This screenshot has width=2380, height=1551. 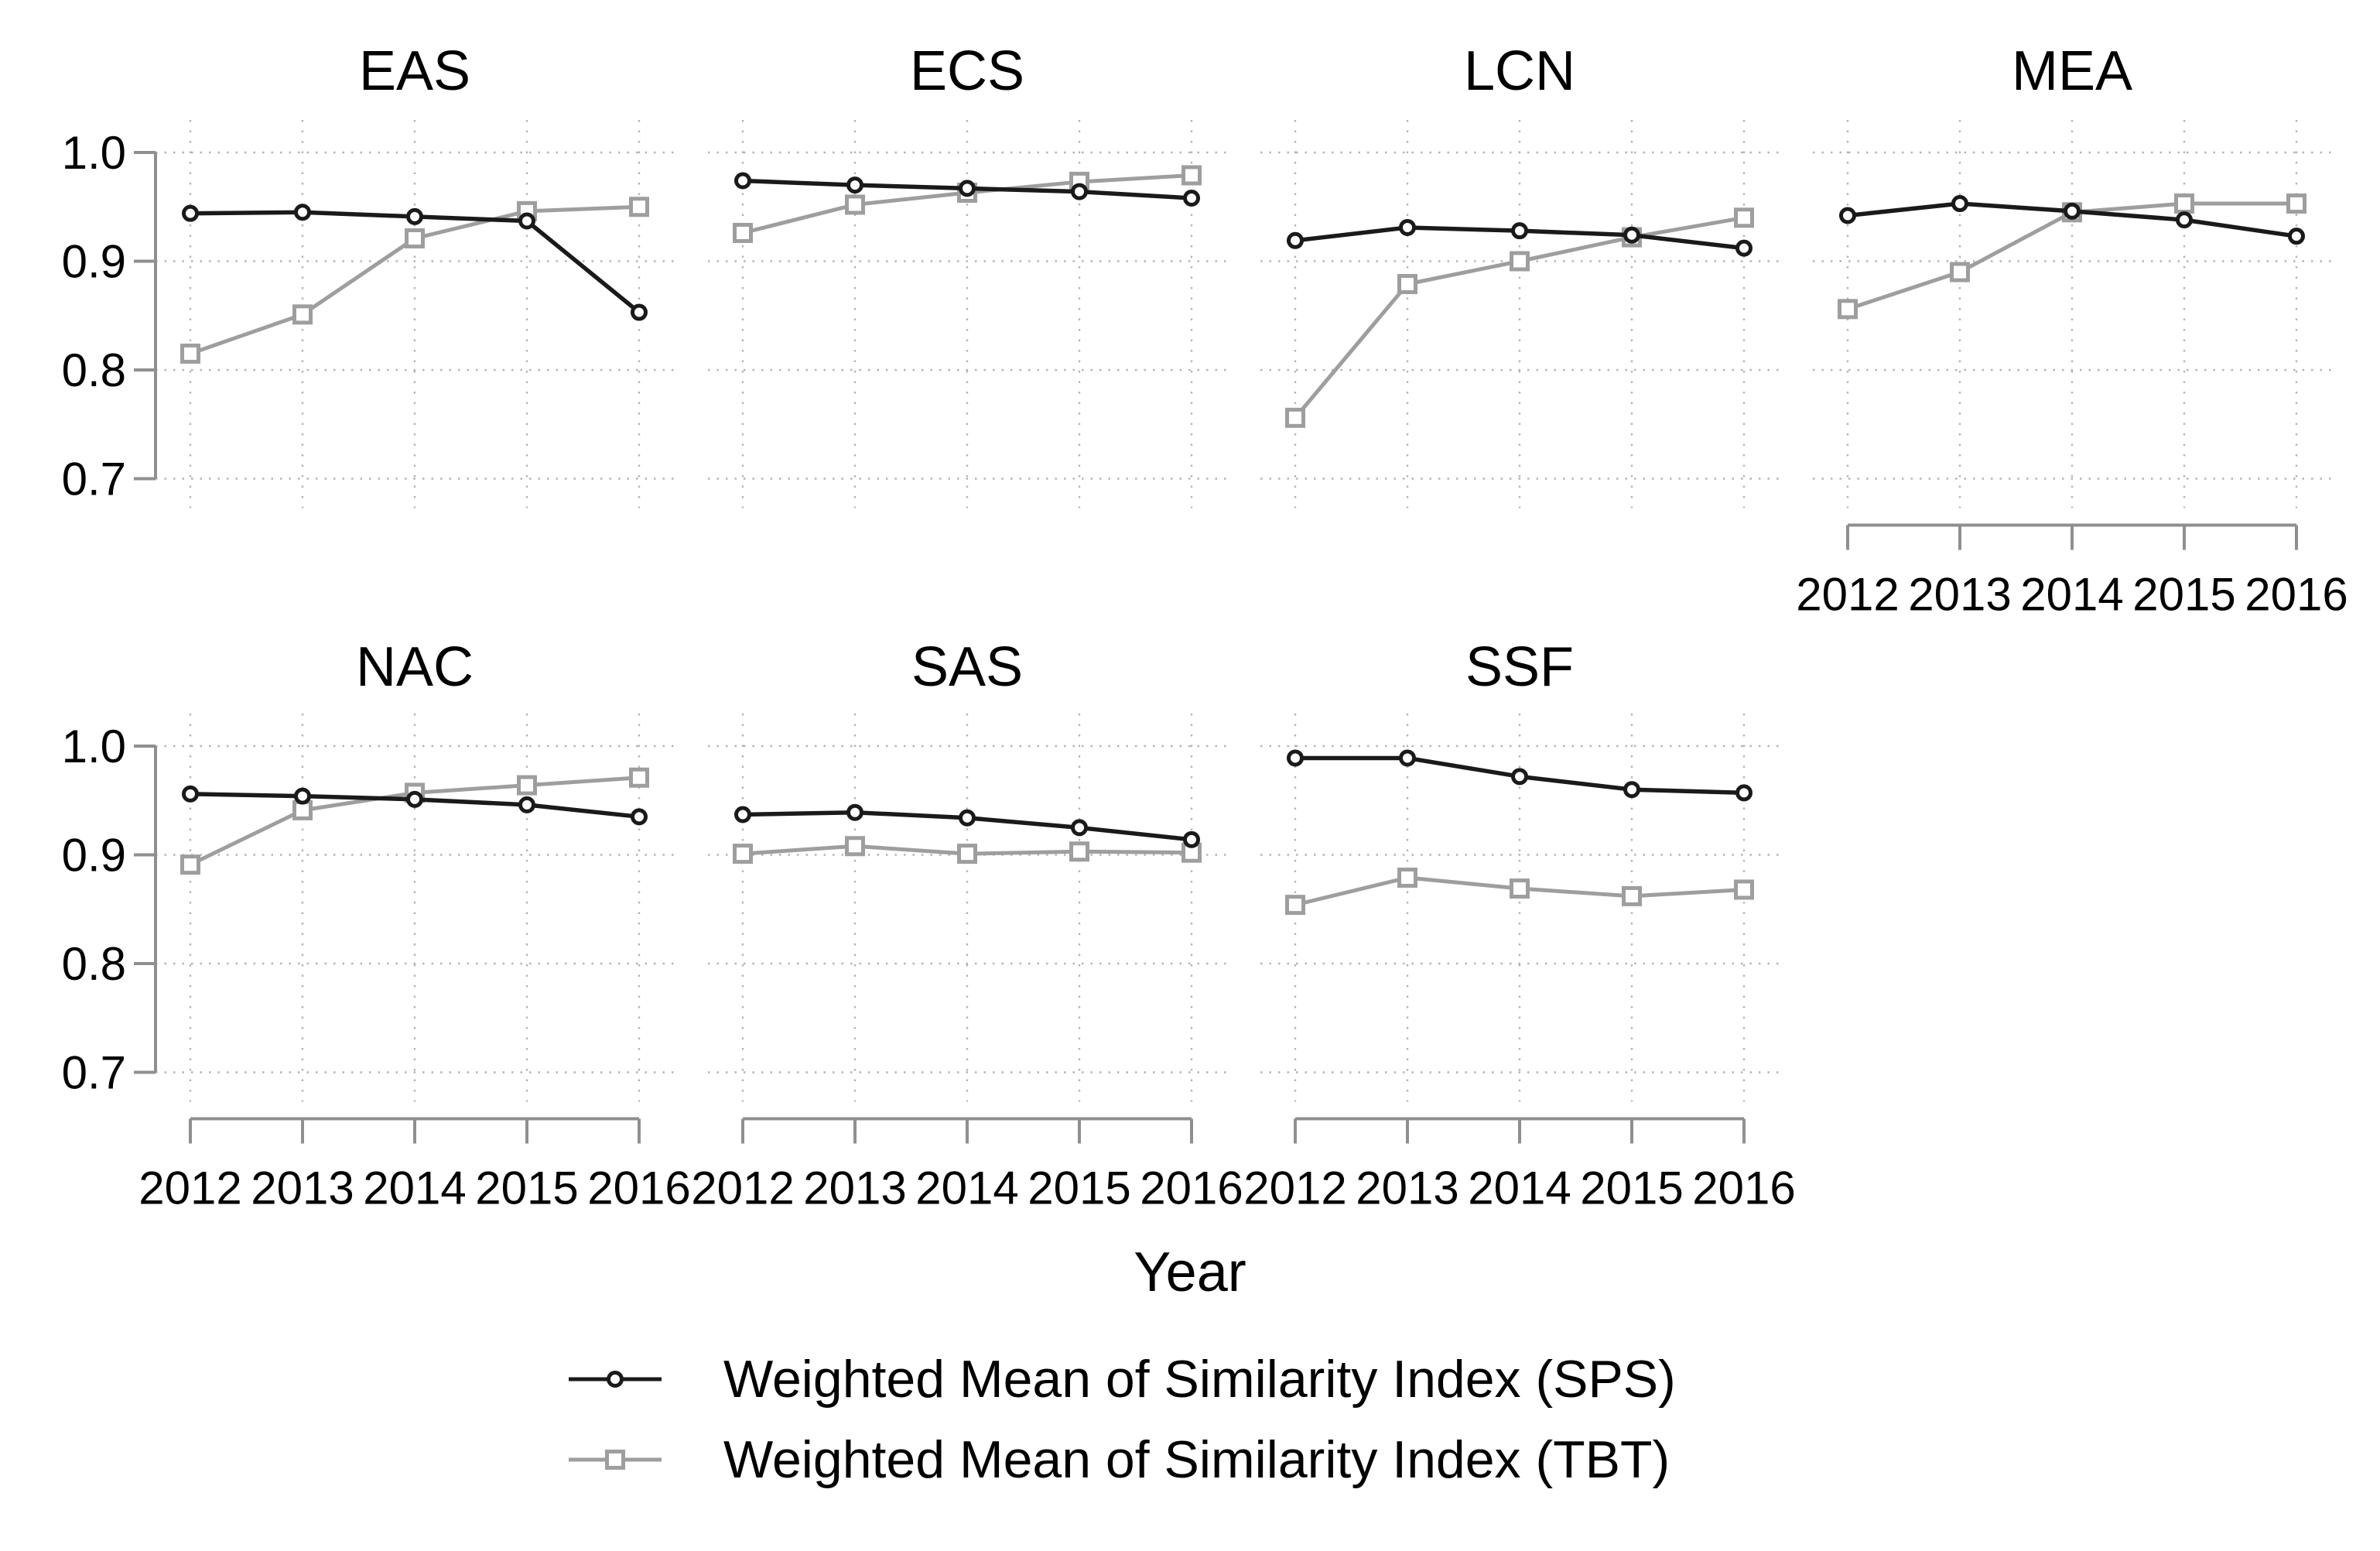 What do you see at coordinates (1122, 1459) in the screenshot?
I see `legend-entry-tbt: Weighted Mean of Similarity Index (TBT)` at bounding box center [1122, 1459].